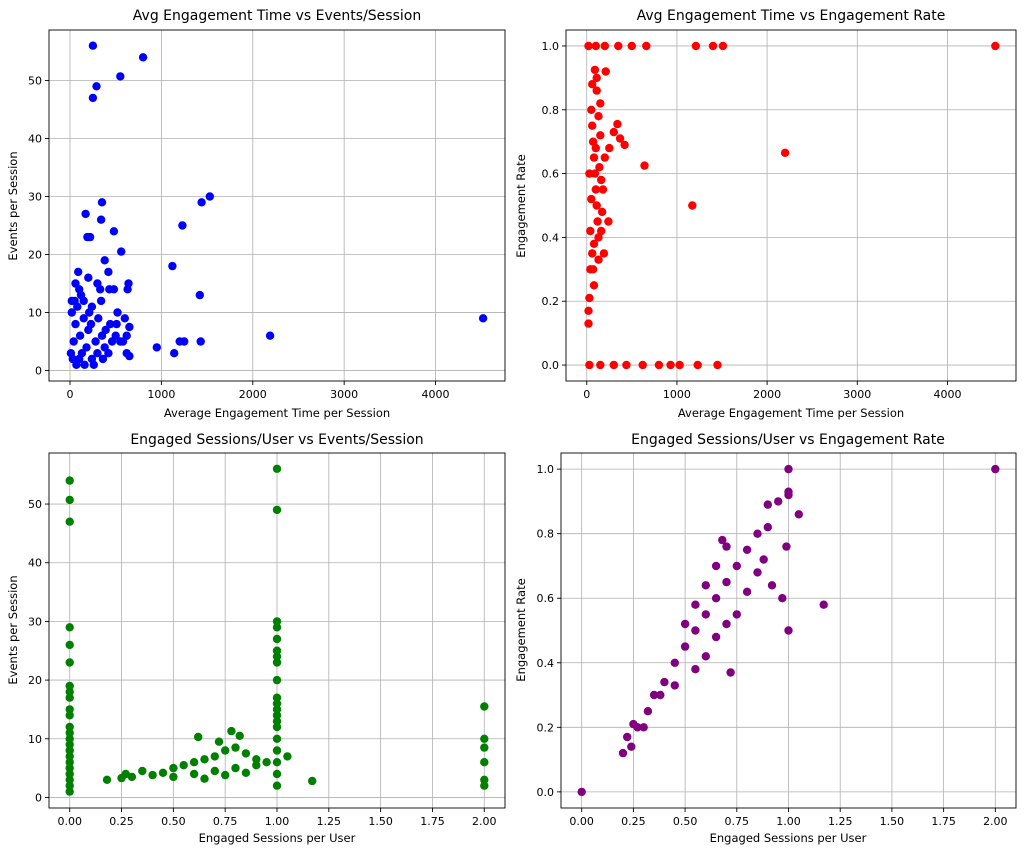 Image resolution: width=1024 pixels, height=853 pixels. I want to click on y-tick-label: 1.0, so click(546, 469).